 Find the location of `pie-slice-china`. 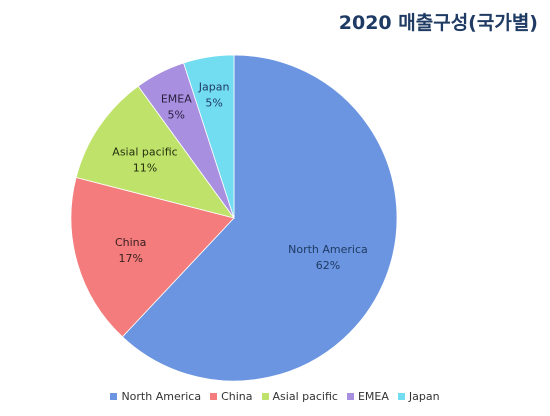

pie-slice-china is located at coordinates (152, 257).